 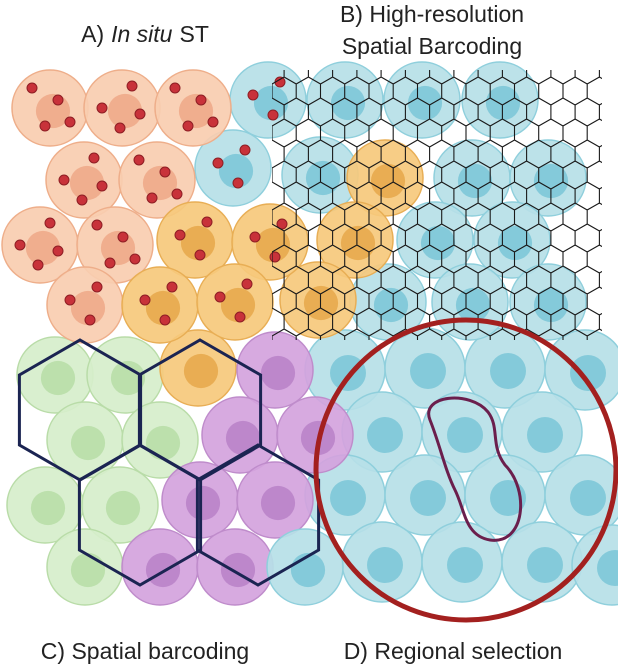 What do you see at coordinates (92, 34) in the screenshot?
I see `panel-a-prefix: A)` at bounding box center [92, 34].